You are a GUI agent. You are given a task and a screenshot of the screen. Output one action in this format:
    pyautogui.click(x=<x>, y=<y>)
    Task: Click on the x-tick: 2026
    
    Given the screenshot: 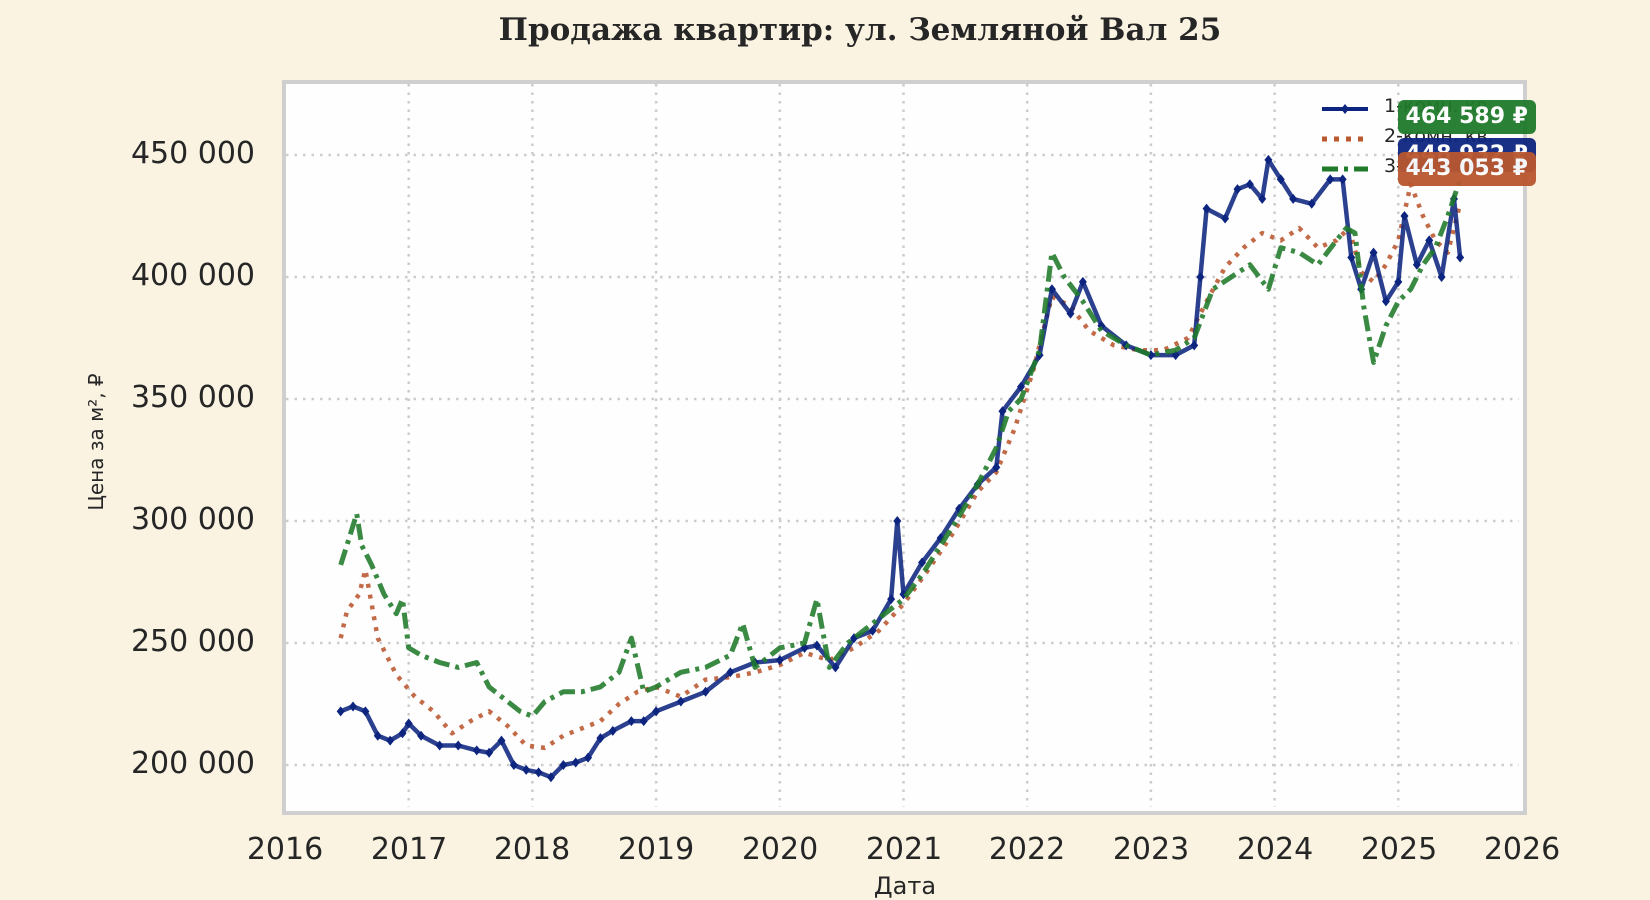 What is the action you would take?
    pyautogui.click(x=1522, y=849)
    